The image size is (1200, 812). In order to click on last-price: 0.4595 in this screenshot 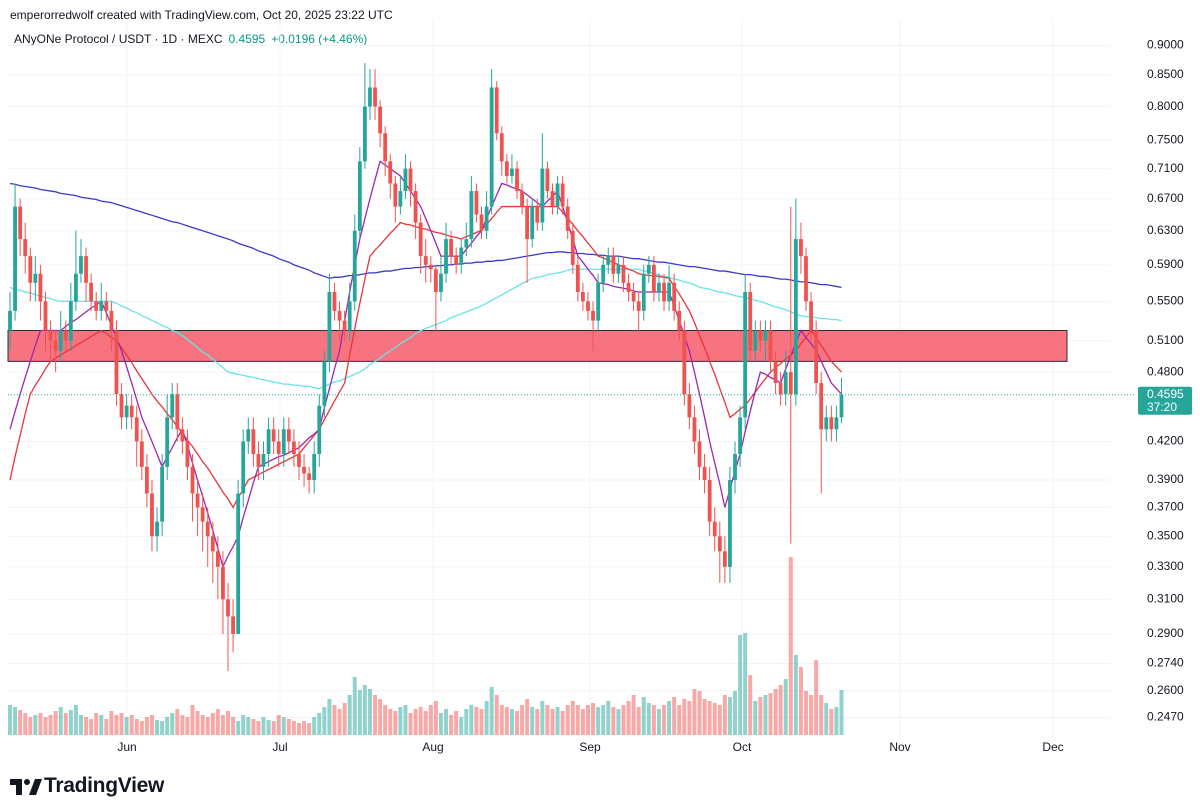, I will do `click(247, 39)`.